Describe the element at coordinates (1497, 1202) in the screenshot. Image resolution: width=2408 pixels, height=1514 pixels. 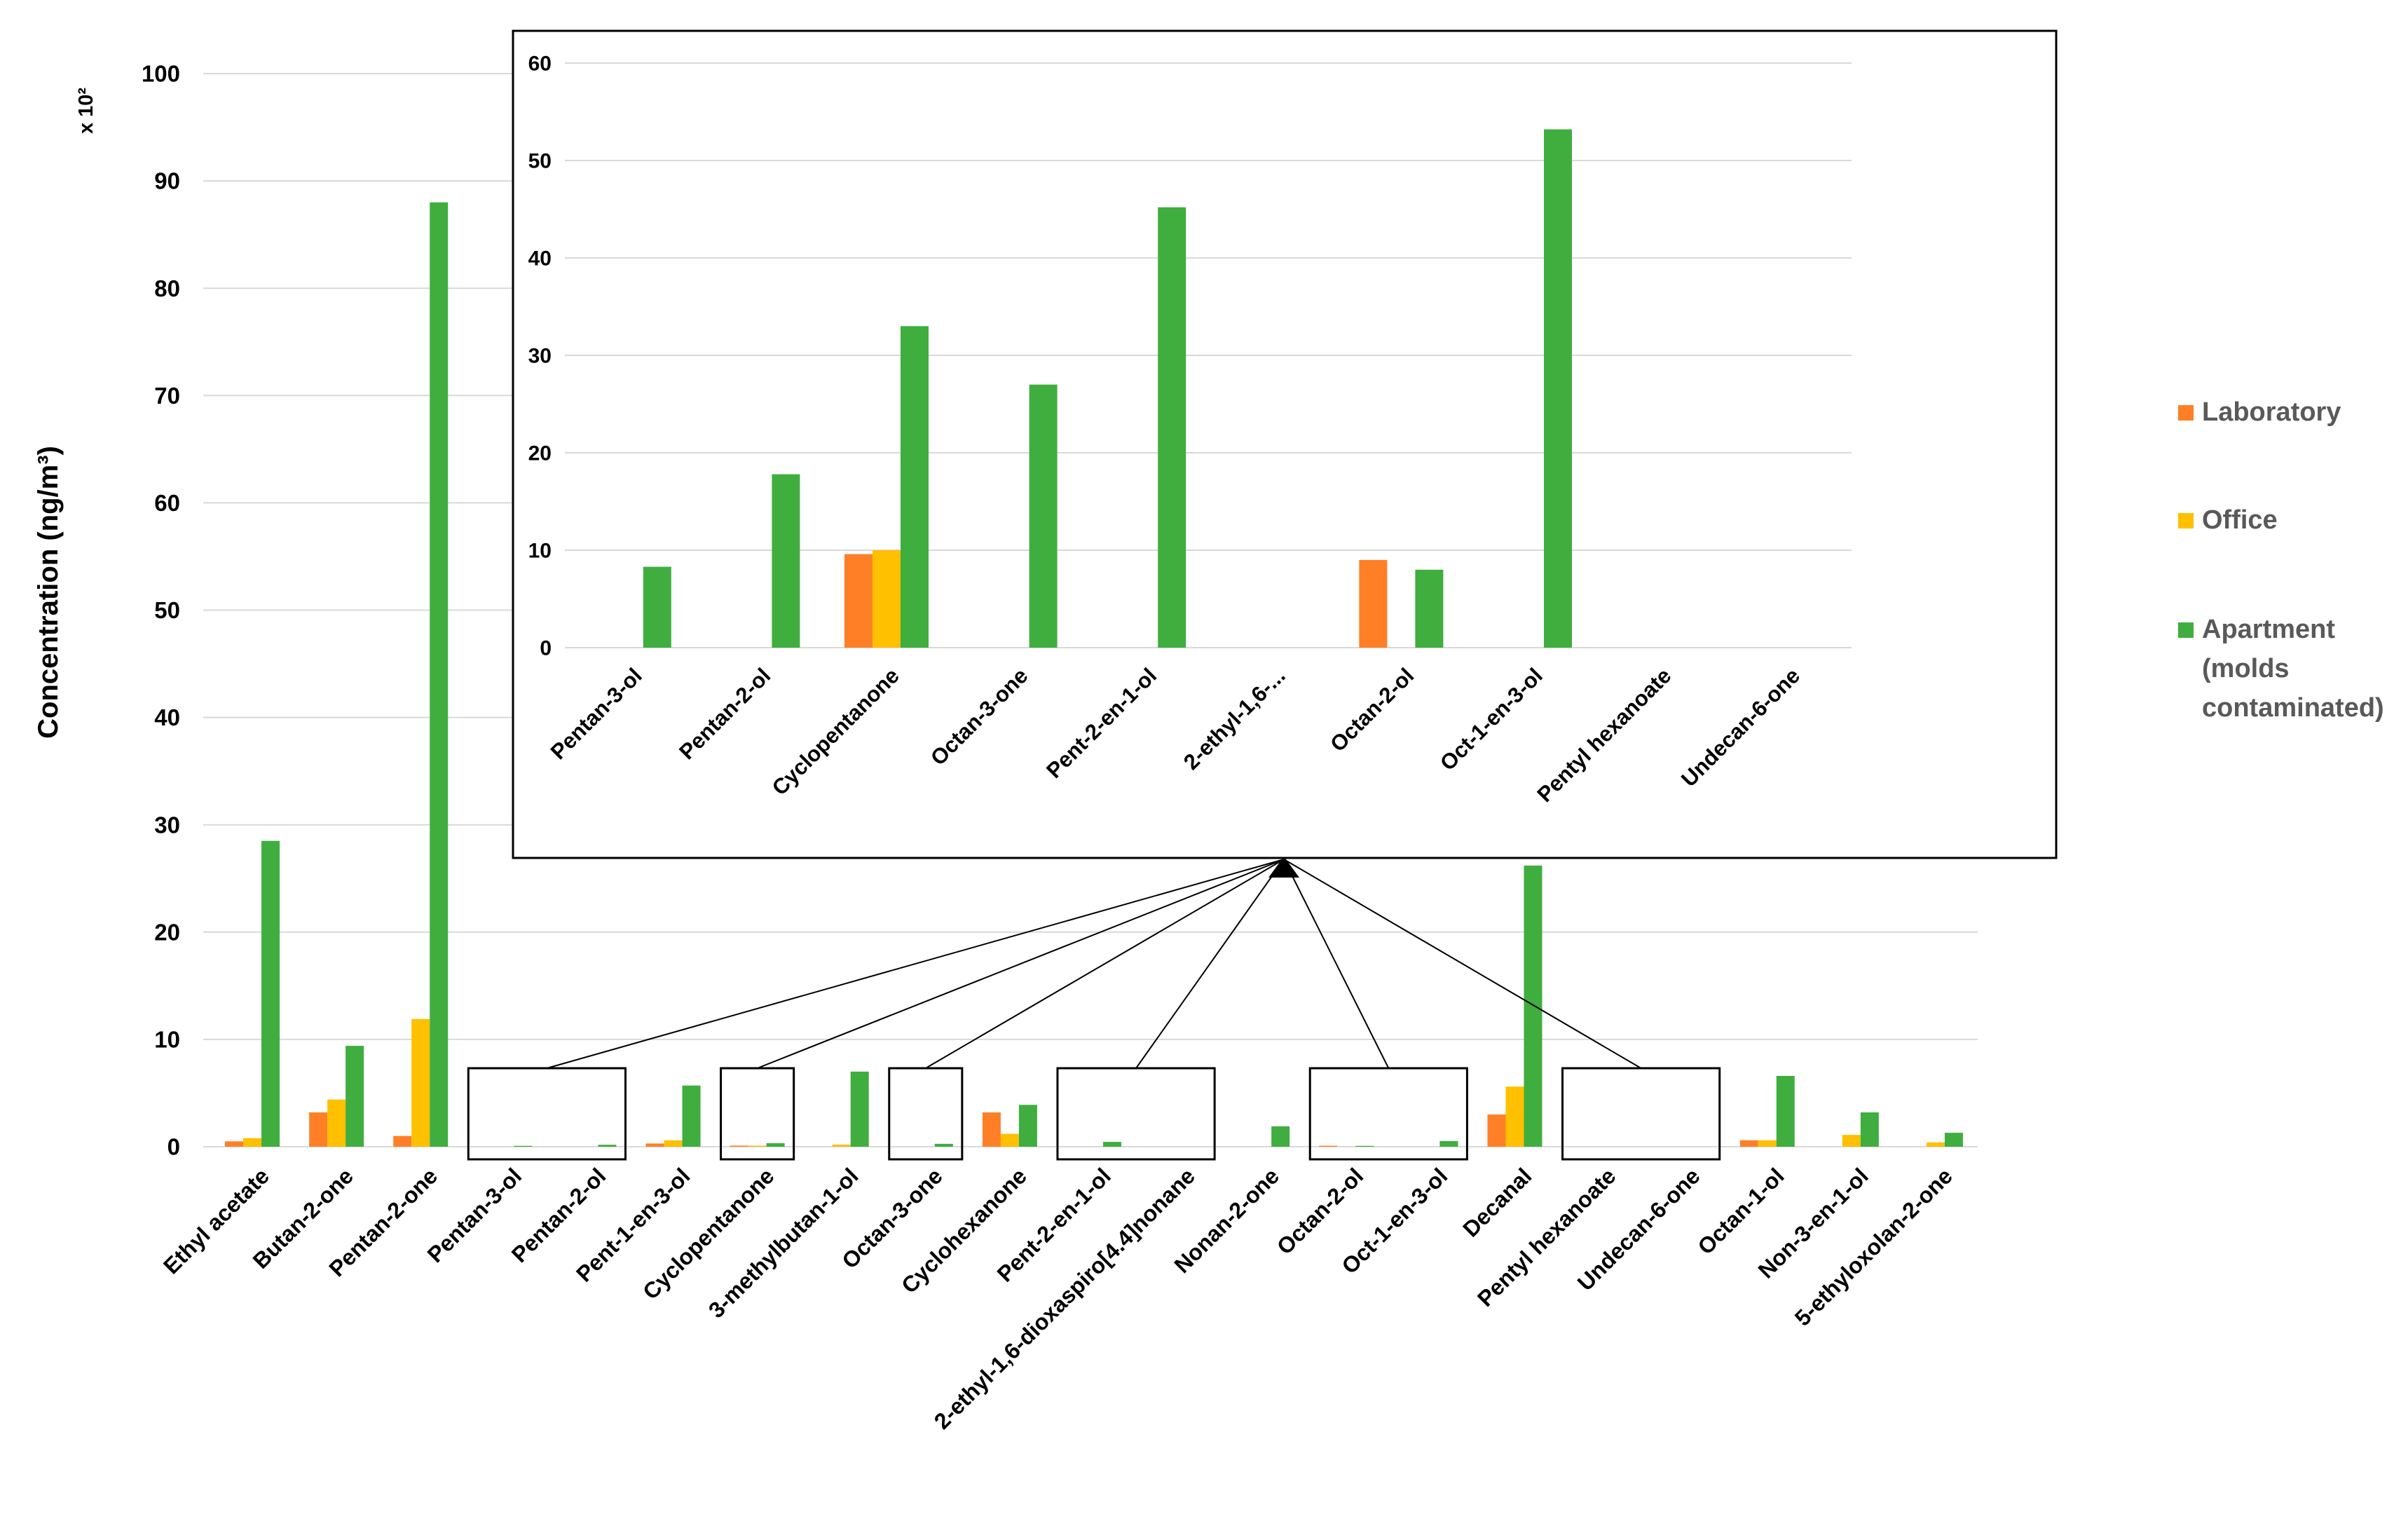
I see `main-x-label-decanal: Decanal` at that location.